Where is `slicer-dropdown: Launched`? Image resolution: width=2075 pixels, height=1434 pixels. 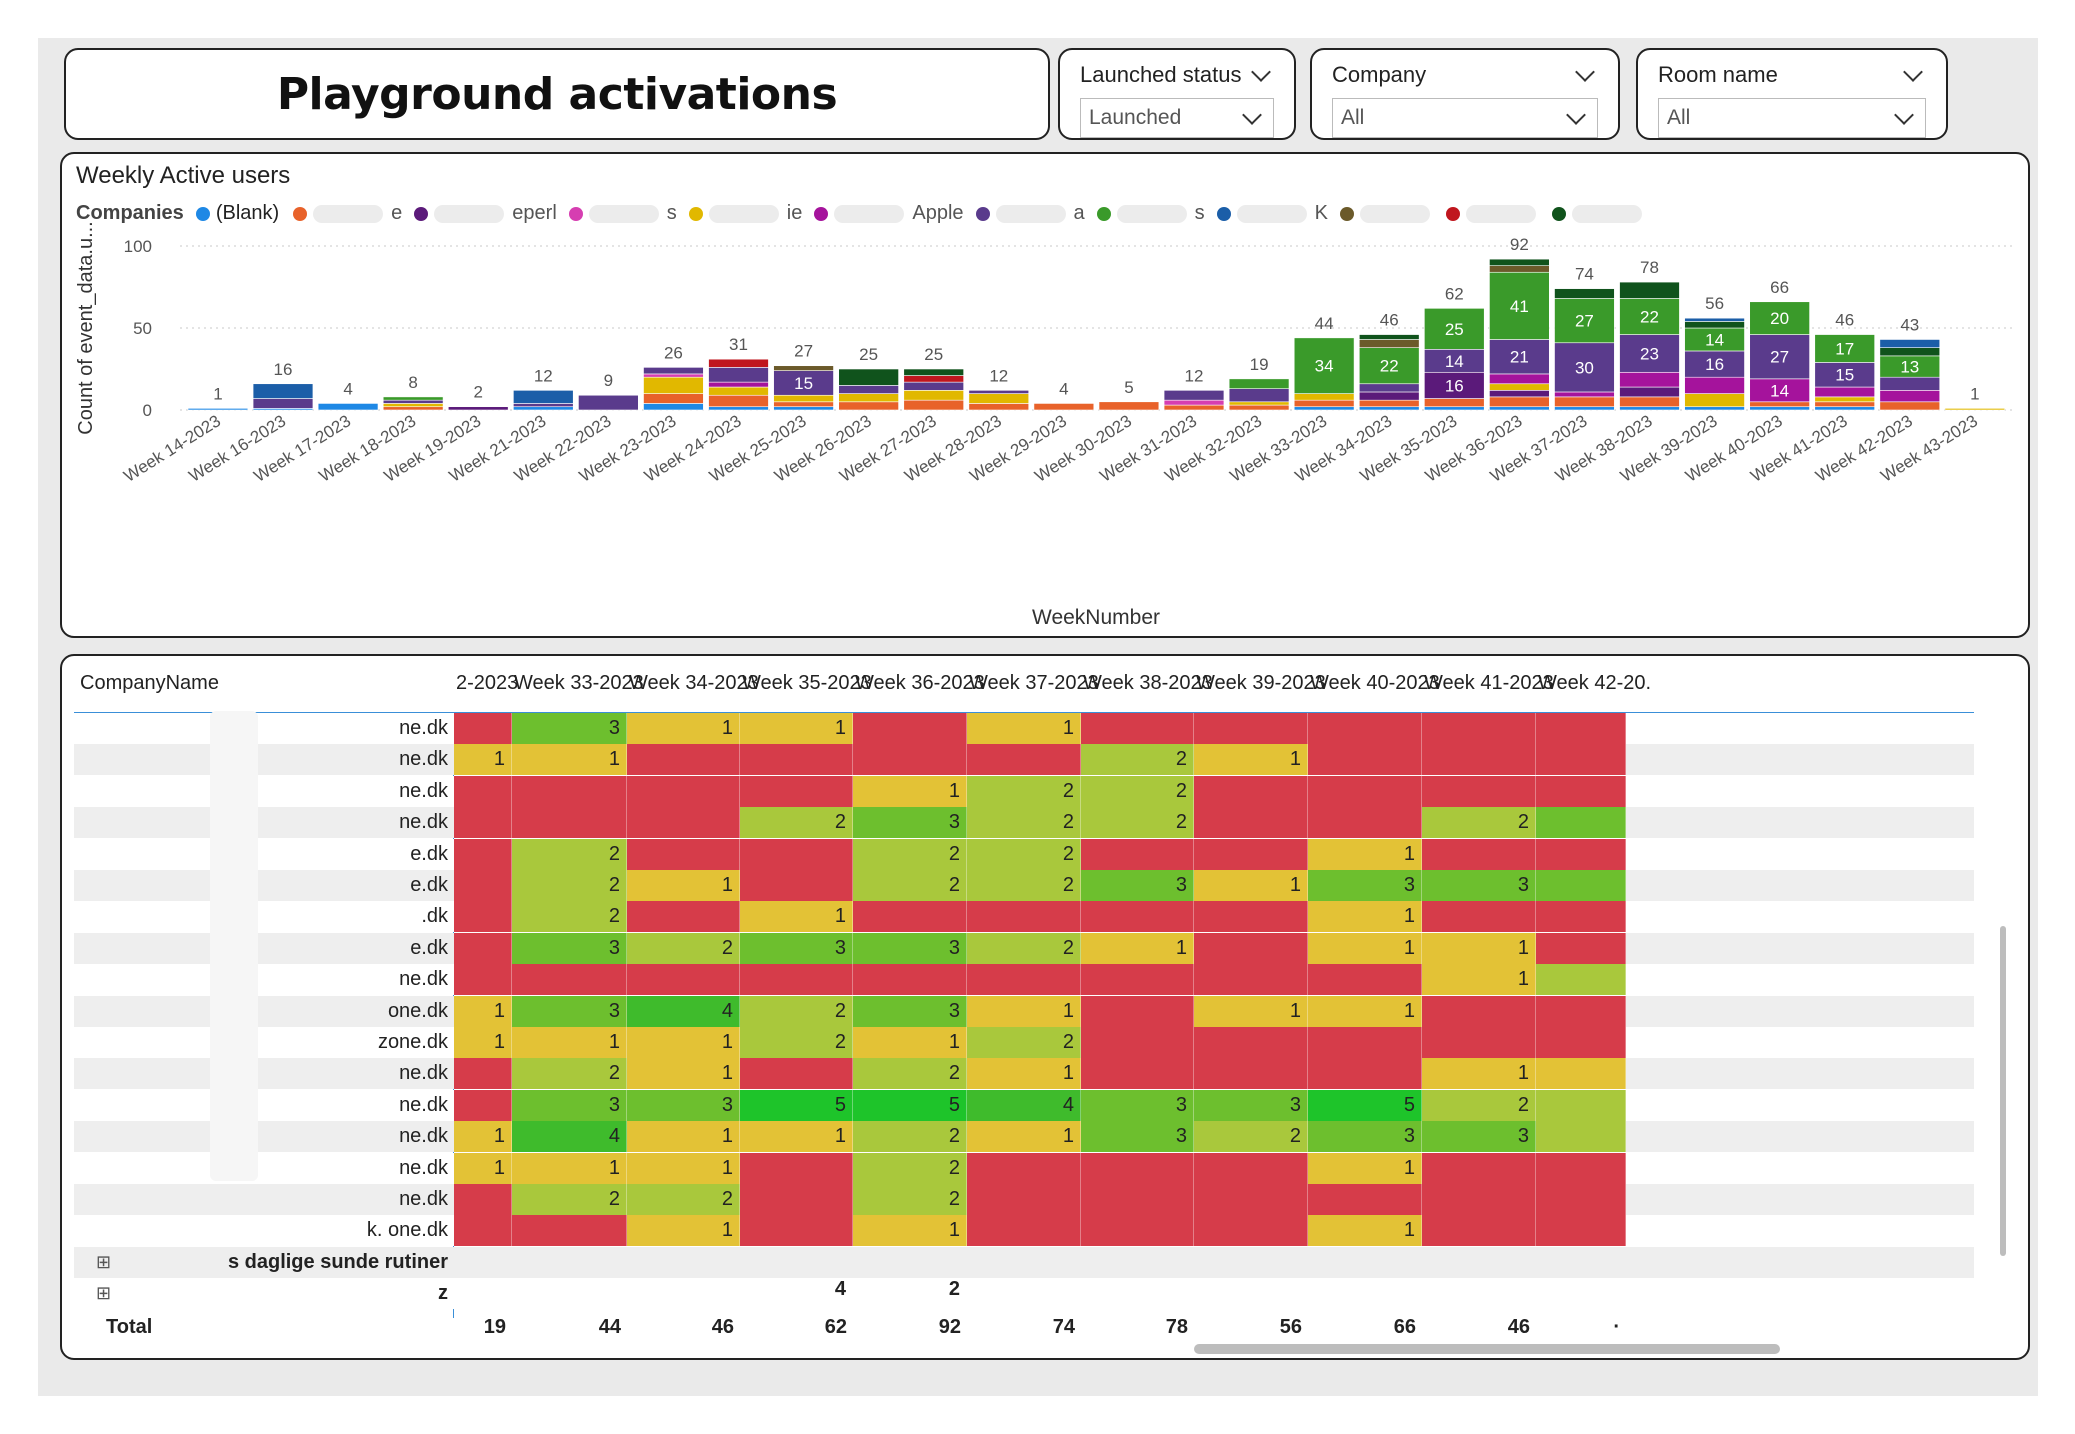
slicer-dropdown: Launched is located at coordinates (1177, 118).